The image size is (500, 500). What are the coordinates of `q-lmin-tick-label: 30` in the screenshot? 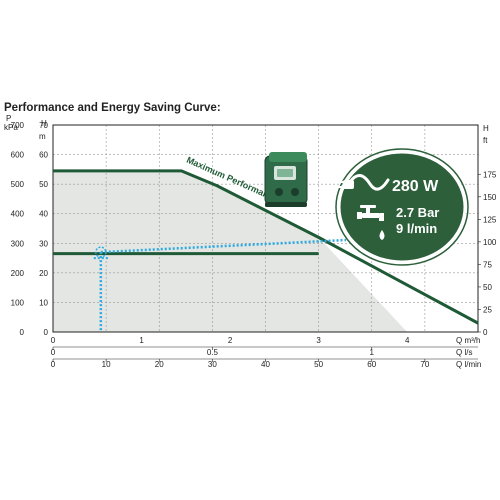 It's located at (212, 364).